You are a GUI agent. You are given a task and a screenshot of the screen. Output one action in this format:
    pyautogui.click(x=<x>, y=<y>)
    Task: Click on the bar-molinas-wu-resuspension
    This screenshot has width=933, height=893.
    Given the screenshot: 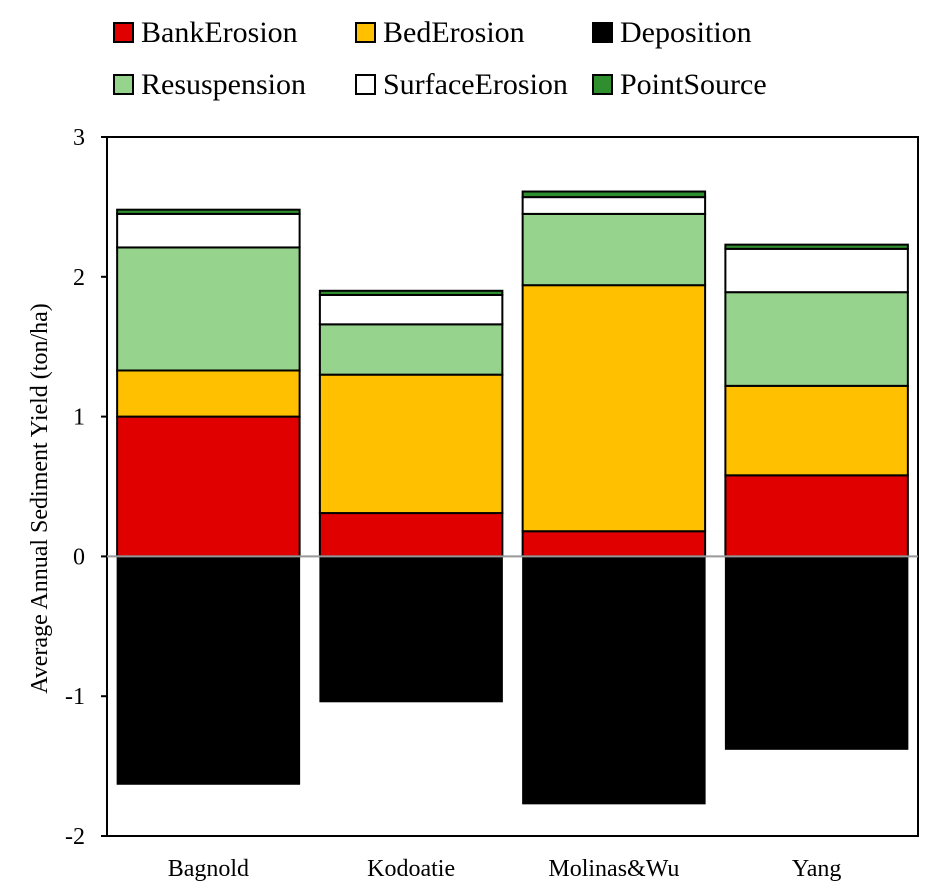 What is the action you would take?
    pyautogui.click(x=614, y=249)
    